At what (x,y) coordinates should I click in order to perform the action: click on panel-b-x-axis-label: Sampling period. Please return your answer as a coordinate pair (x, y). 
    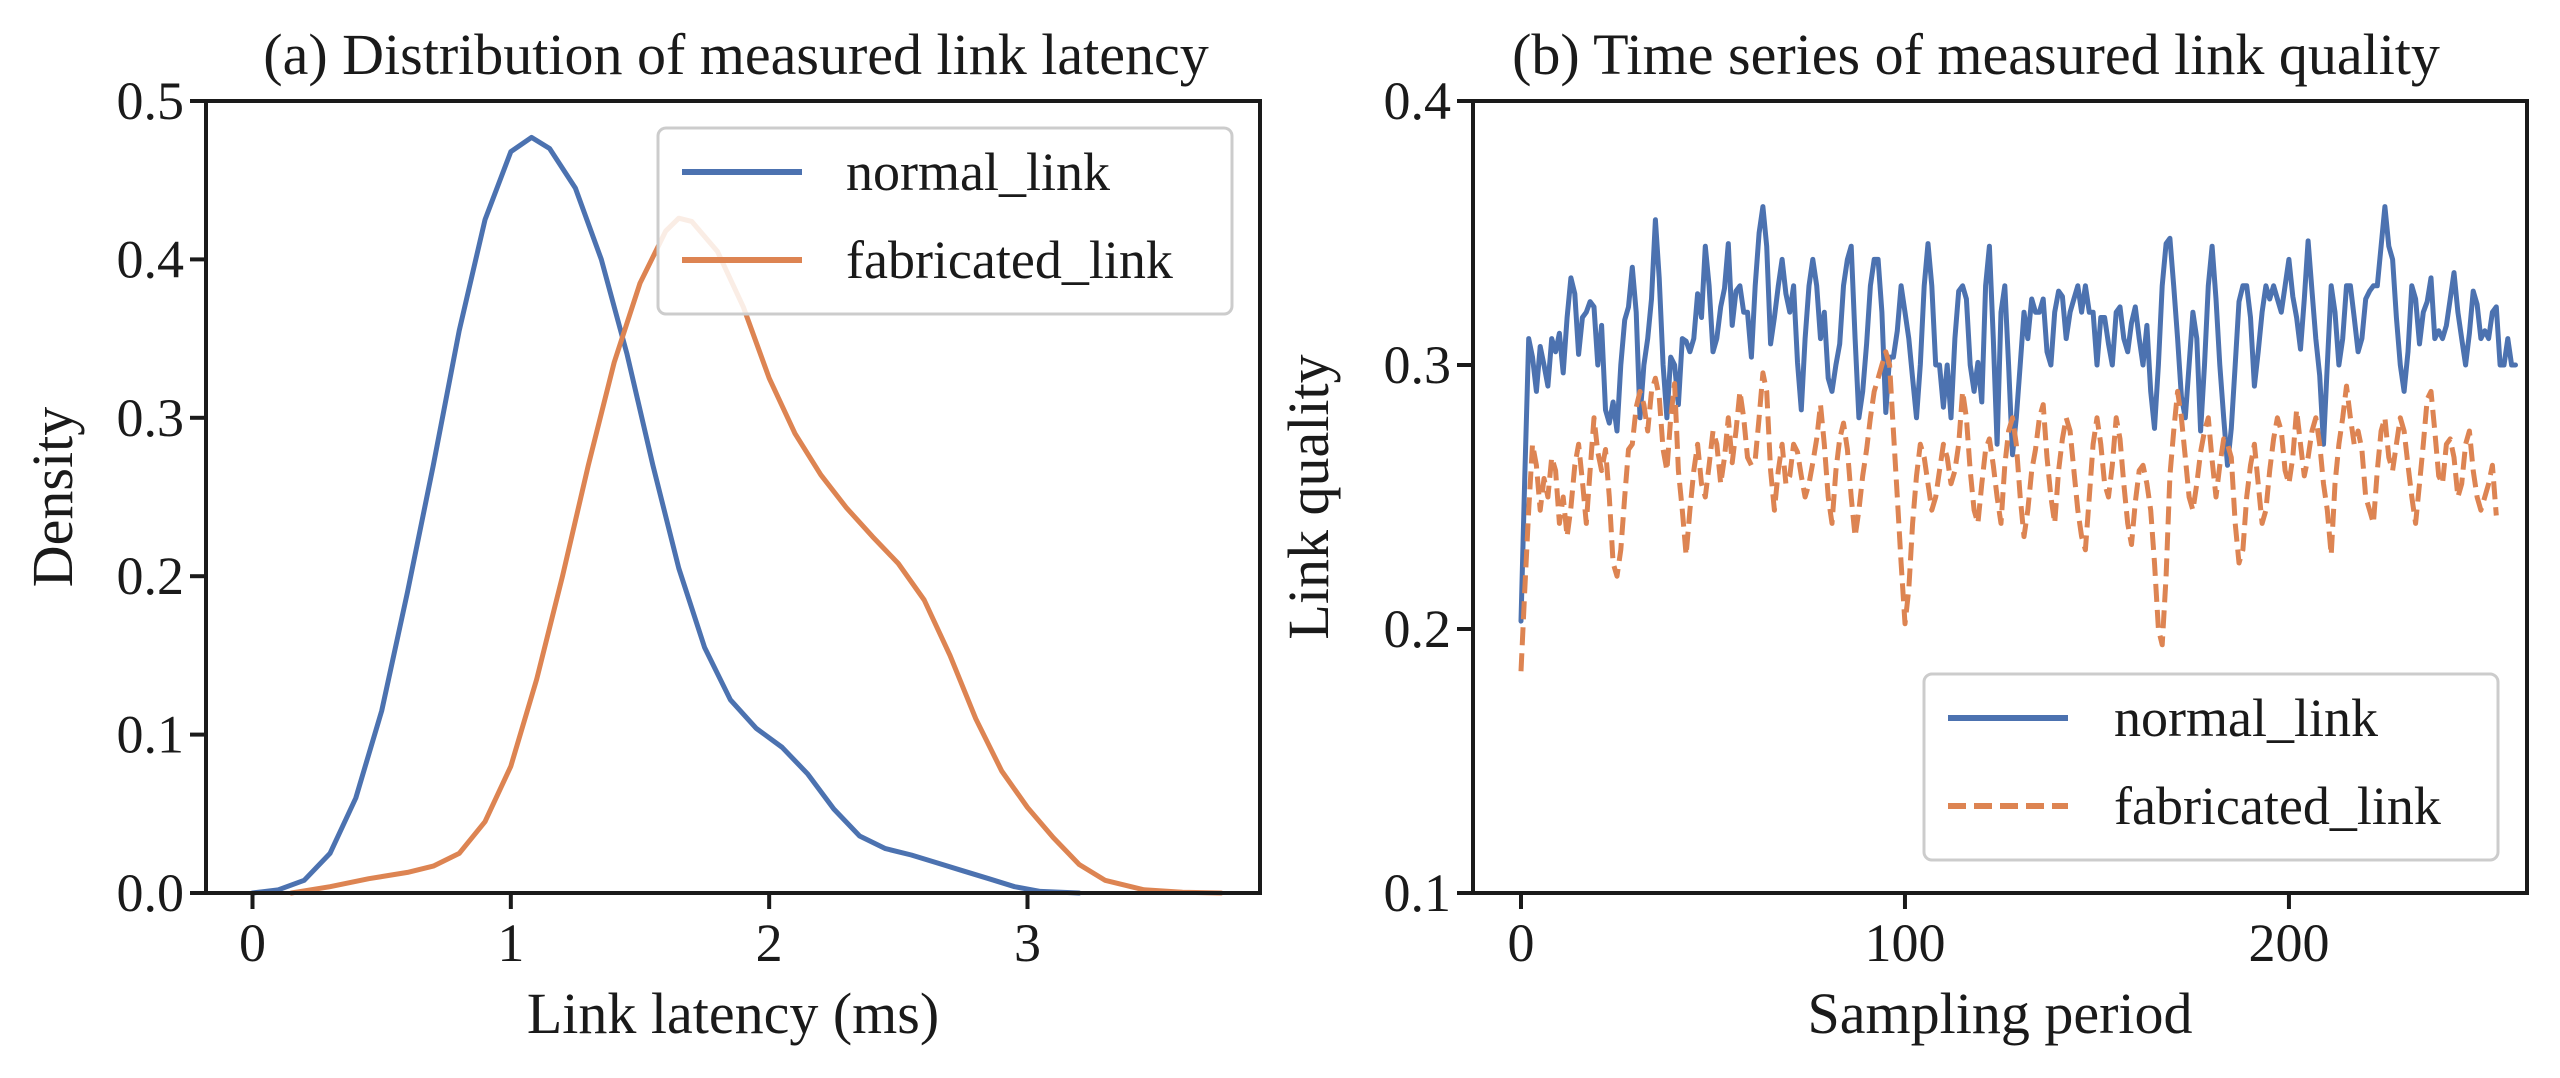
    Looking at the image, I should click on (1999, 1013).